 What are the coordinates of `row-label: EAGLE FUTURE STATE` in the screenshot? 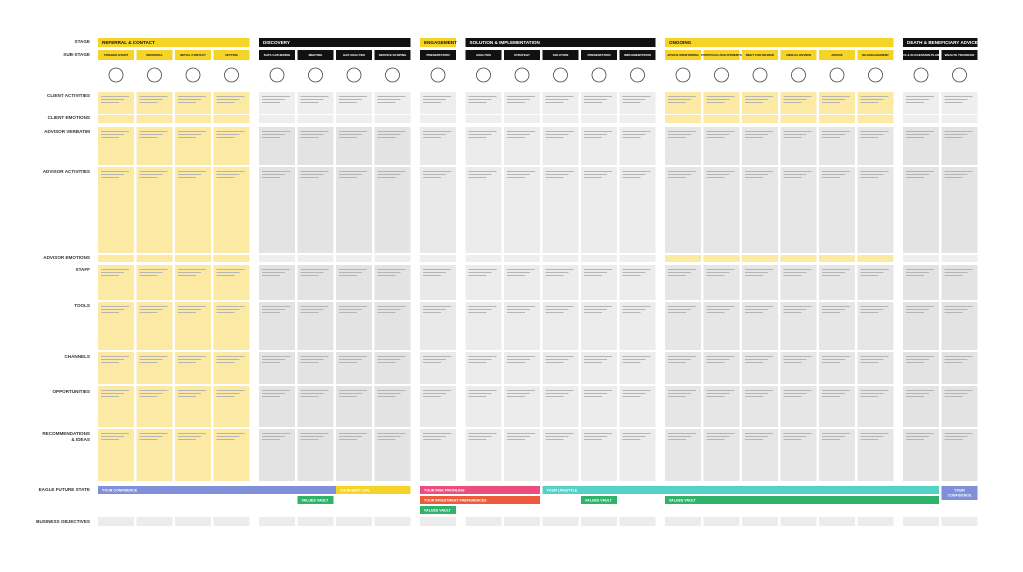 It's located at (64, 489).